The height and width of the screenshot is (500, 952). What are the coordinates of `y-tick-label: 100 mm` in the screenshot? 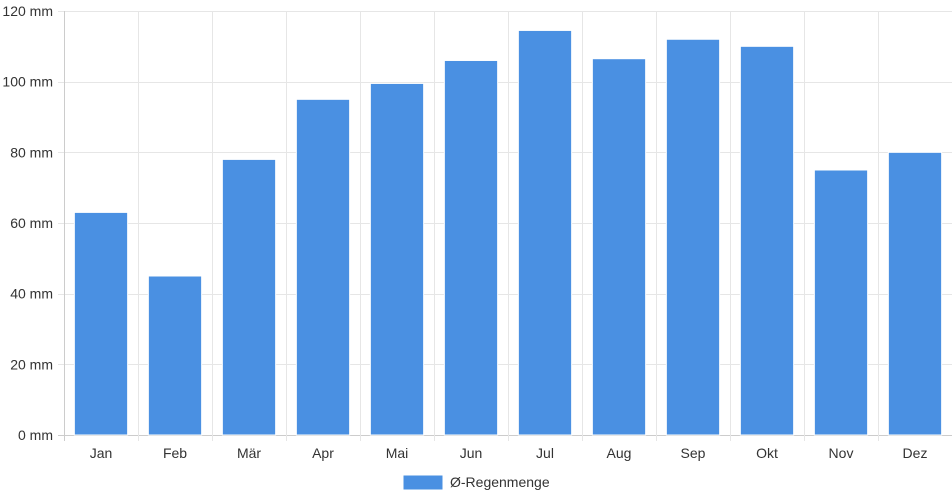 It's located at (27, 82).